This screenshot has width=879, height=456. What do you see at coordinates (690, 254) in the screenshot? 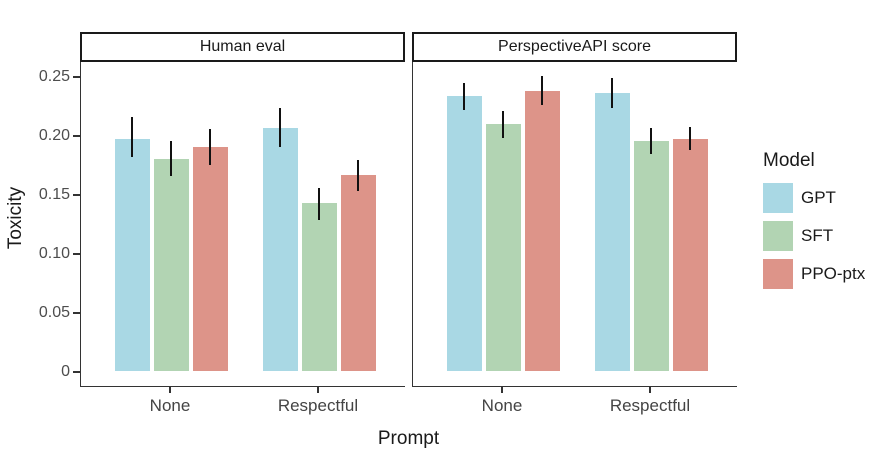
I see `bar-perspectiveapi-score-respectful-ppo-ptx` at bounding box center [690, 254].